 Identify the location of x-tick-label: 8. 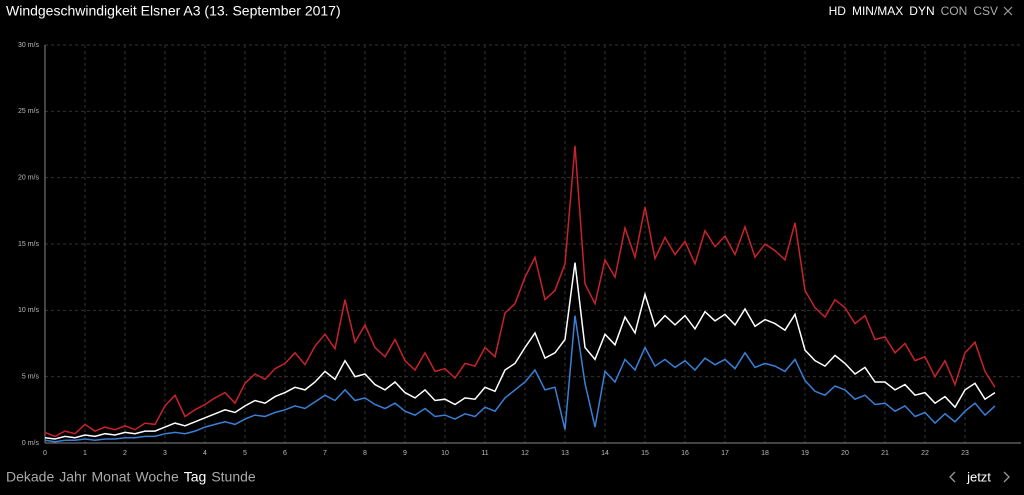
(365, 453).